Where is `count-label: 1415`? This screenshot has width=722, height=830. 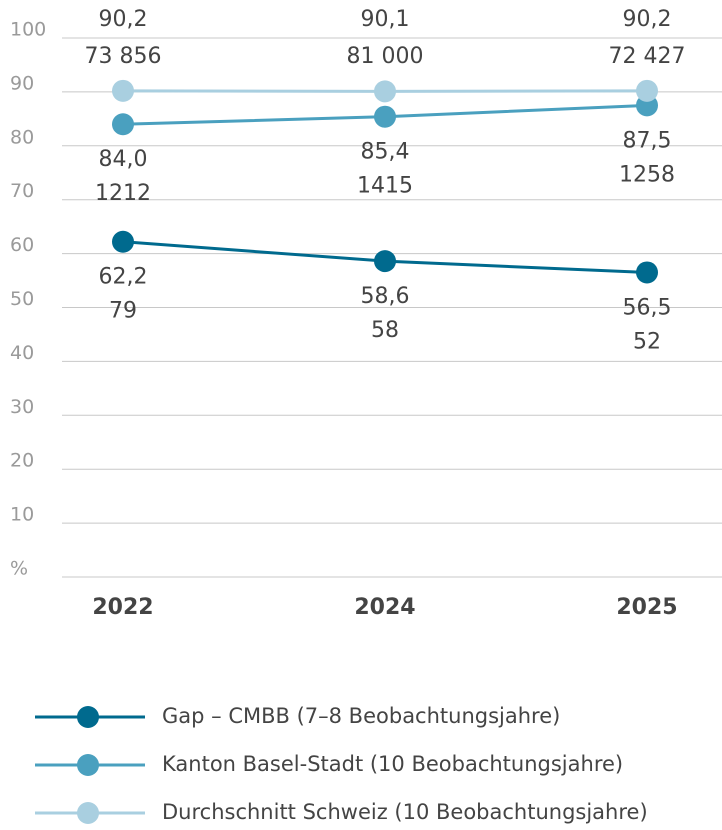
count-label: 1415 is located at coordinates (385, 186).